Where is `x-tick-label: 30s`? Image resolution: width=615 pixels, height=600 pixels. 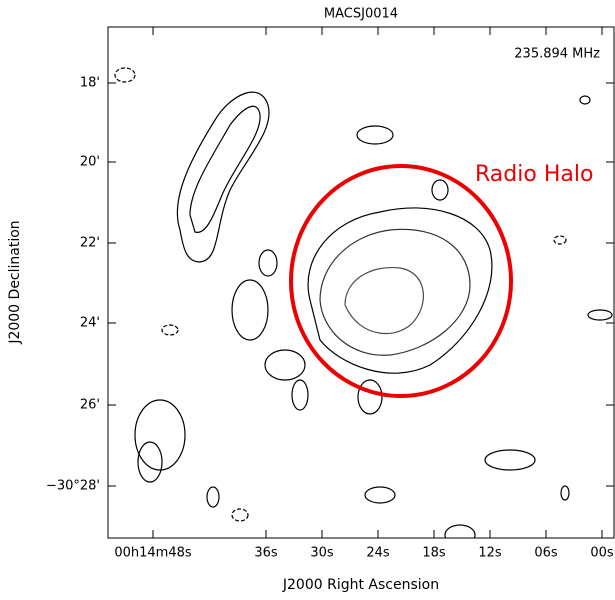 x-tick-label: 30s is located at coordinates (322, 553).